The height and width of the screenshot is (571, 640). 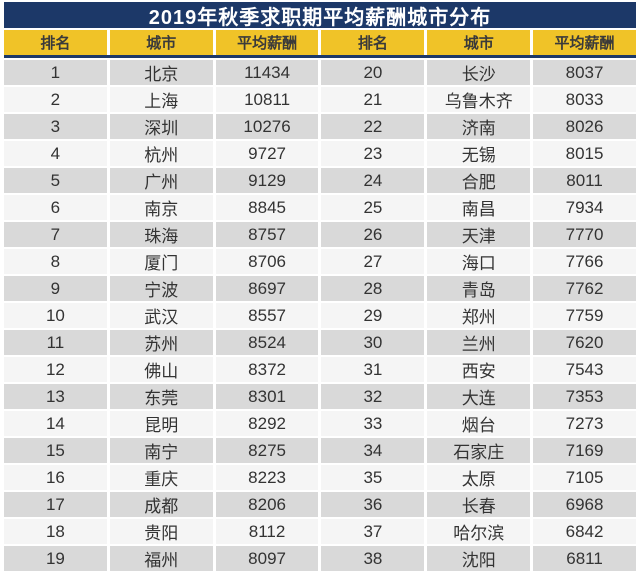 I want to click on table-row: 11 苏州 8524 30 兰州 7620, so click(x=320, y=342).